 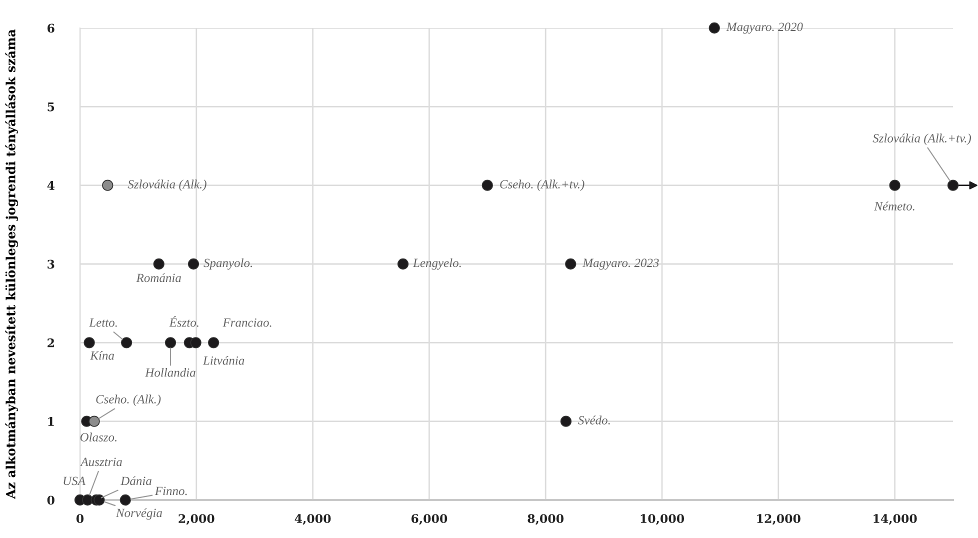 What do you see at coordinates (158, 277) in the screenshot?
I see `annotation: Románia` at bounding box center [158, 277].